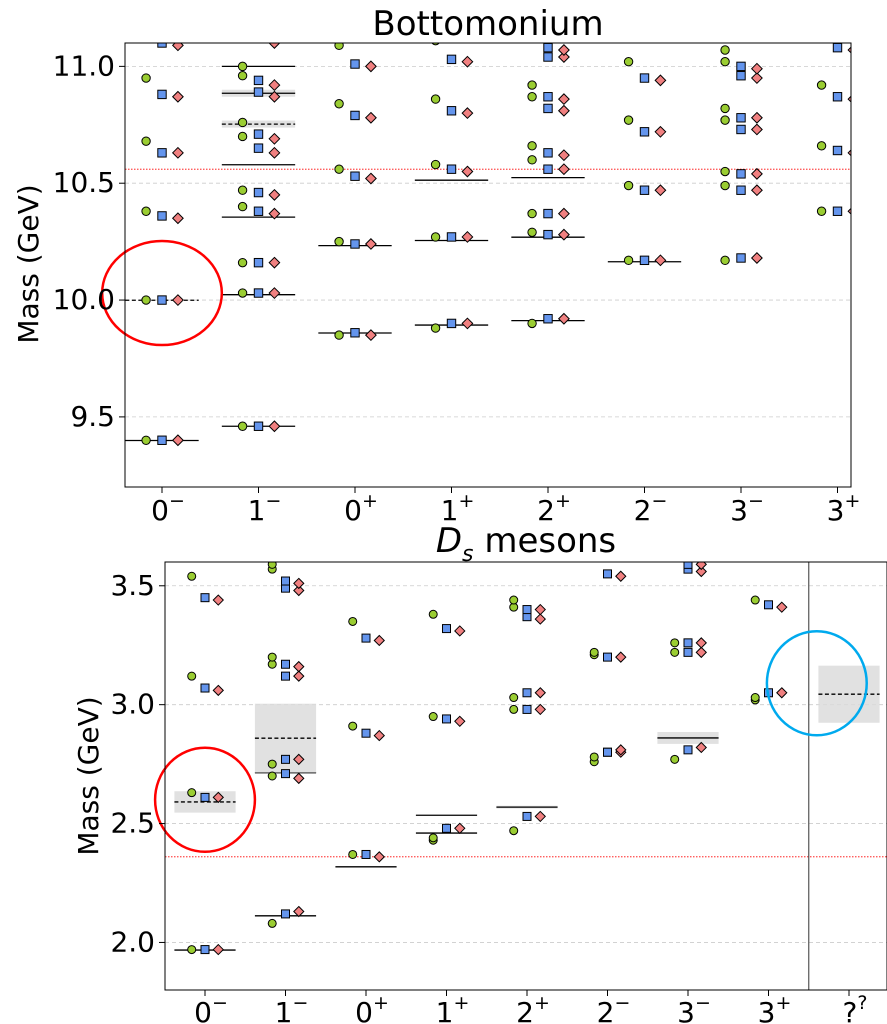 Image resolution: width=887 pixels, height=1024 pixels. I want to click on xtick-label-base: 0, so click(364, 1010).